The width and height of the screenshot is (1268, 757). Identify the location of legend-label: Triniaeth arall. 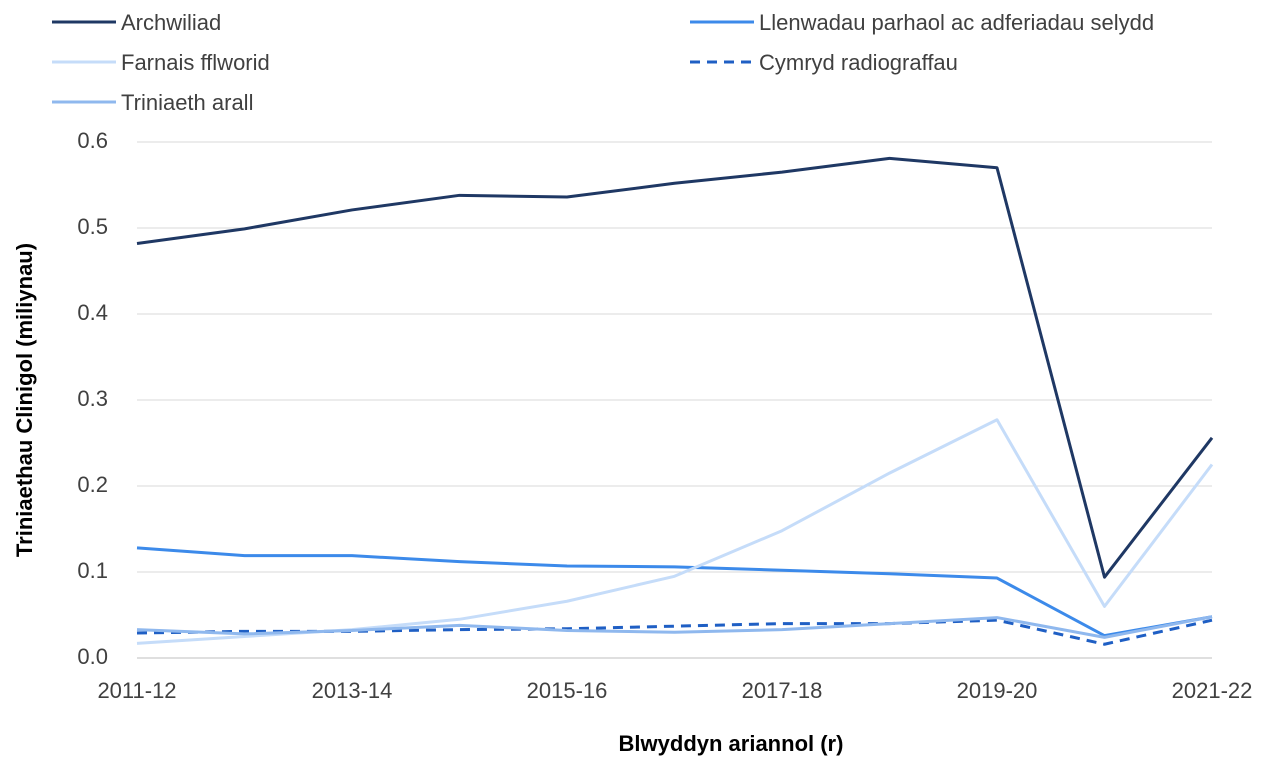
(187, 102).